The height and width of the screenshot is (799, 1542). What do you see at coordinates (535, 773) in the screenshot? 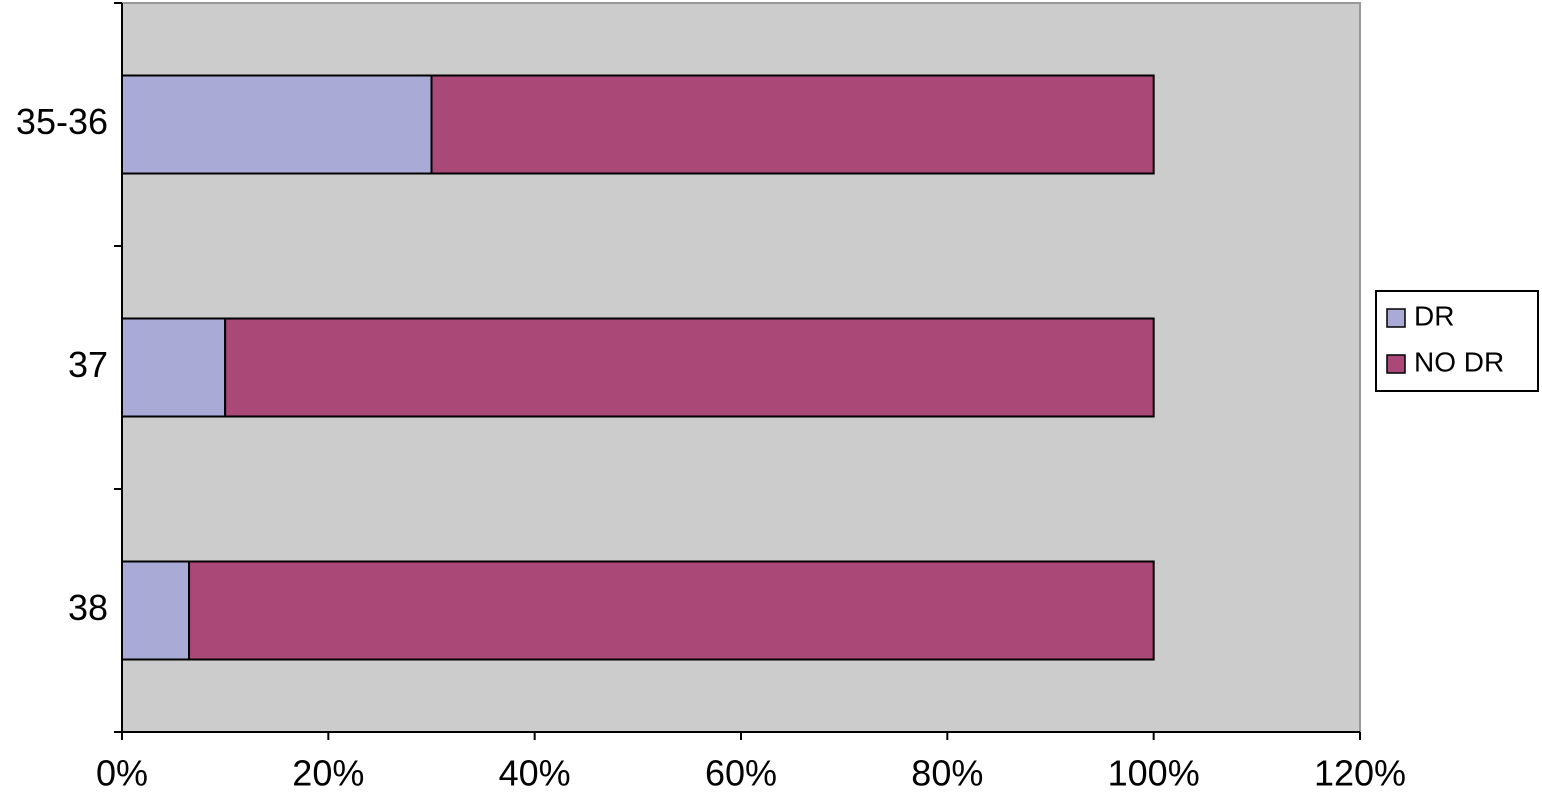
I see `x-tick-label: 40%` at bounding box center [535, 773].